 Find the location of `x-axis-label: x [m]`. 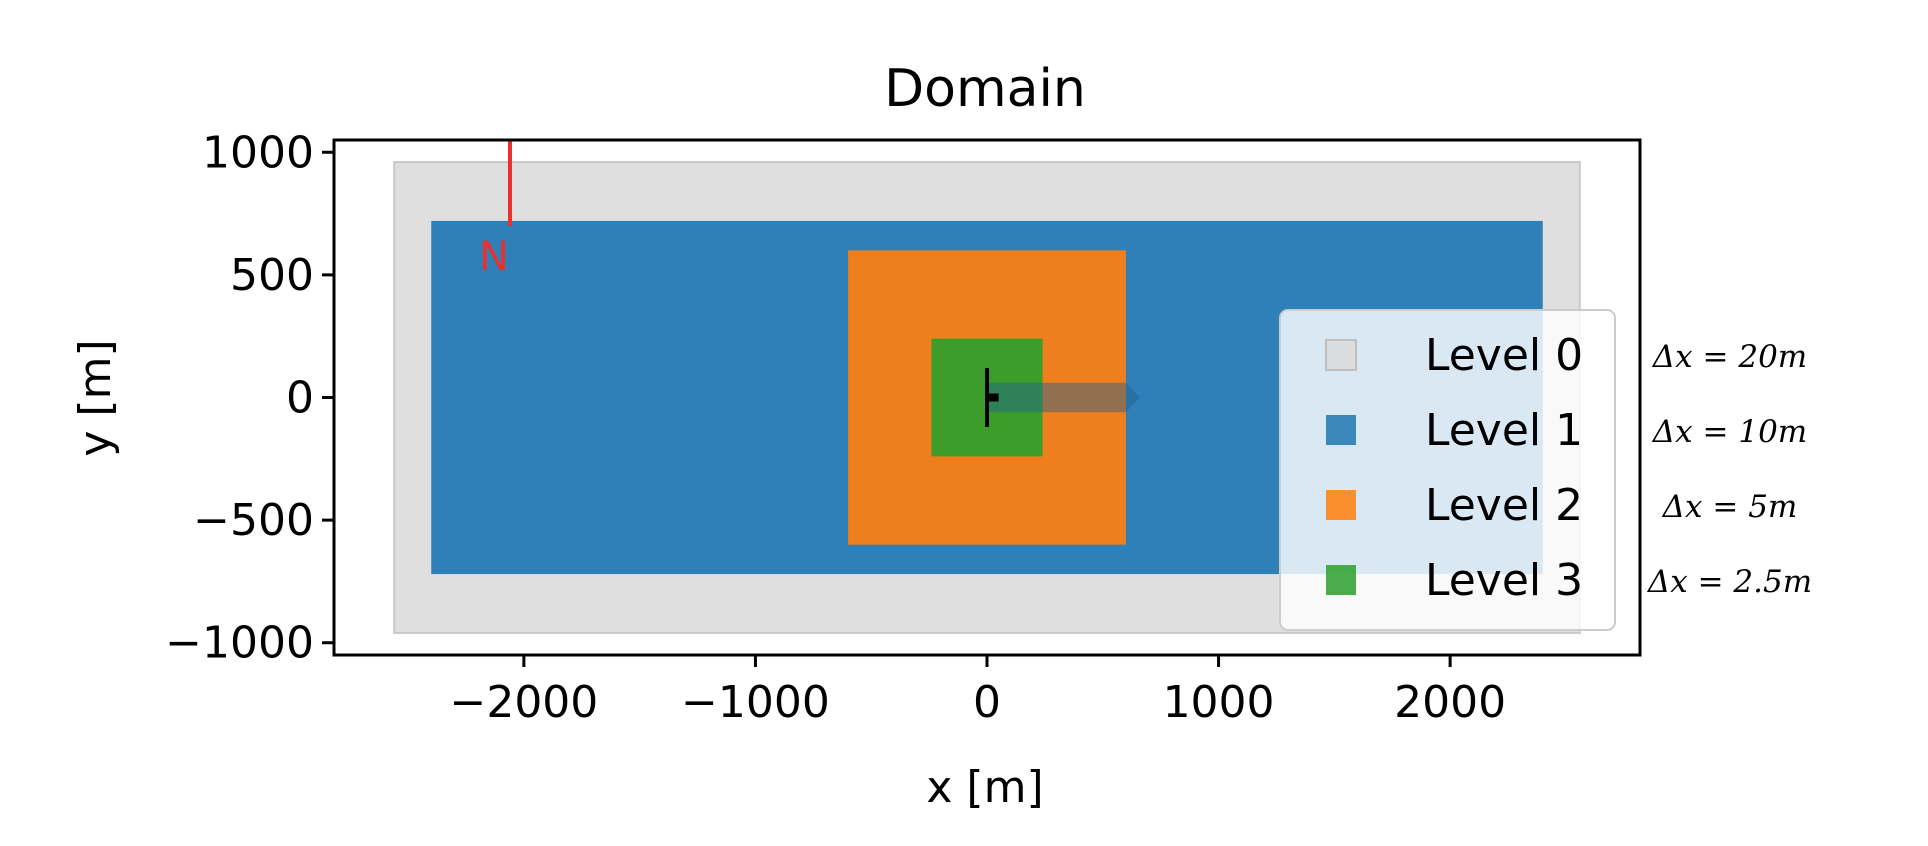

x-axis-label: x [m] is located at coordinates (984, 787).